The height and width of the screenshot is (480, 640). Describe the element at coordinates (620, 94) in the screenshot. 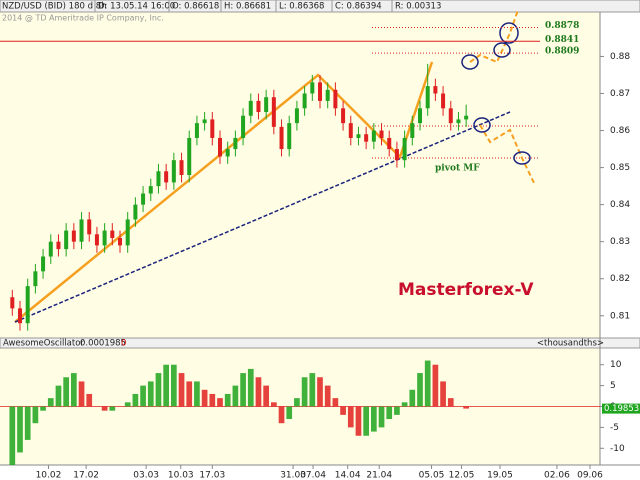

I see `y-tick-label: 0.87` at that location.